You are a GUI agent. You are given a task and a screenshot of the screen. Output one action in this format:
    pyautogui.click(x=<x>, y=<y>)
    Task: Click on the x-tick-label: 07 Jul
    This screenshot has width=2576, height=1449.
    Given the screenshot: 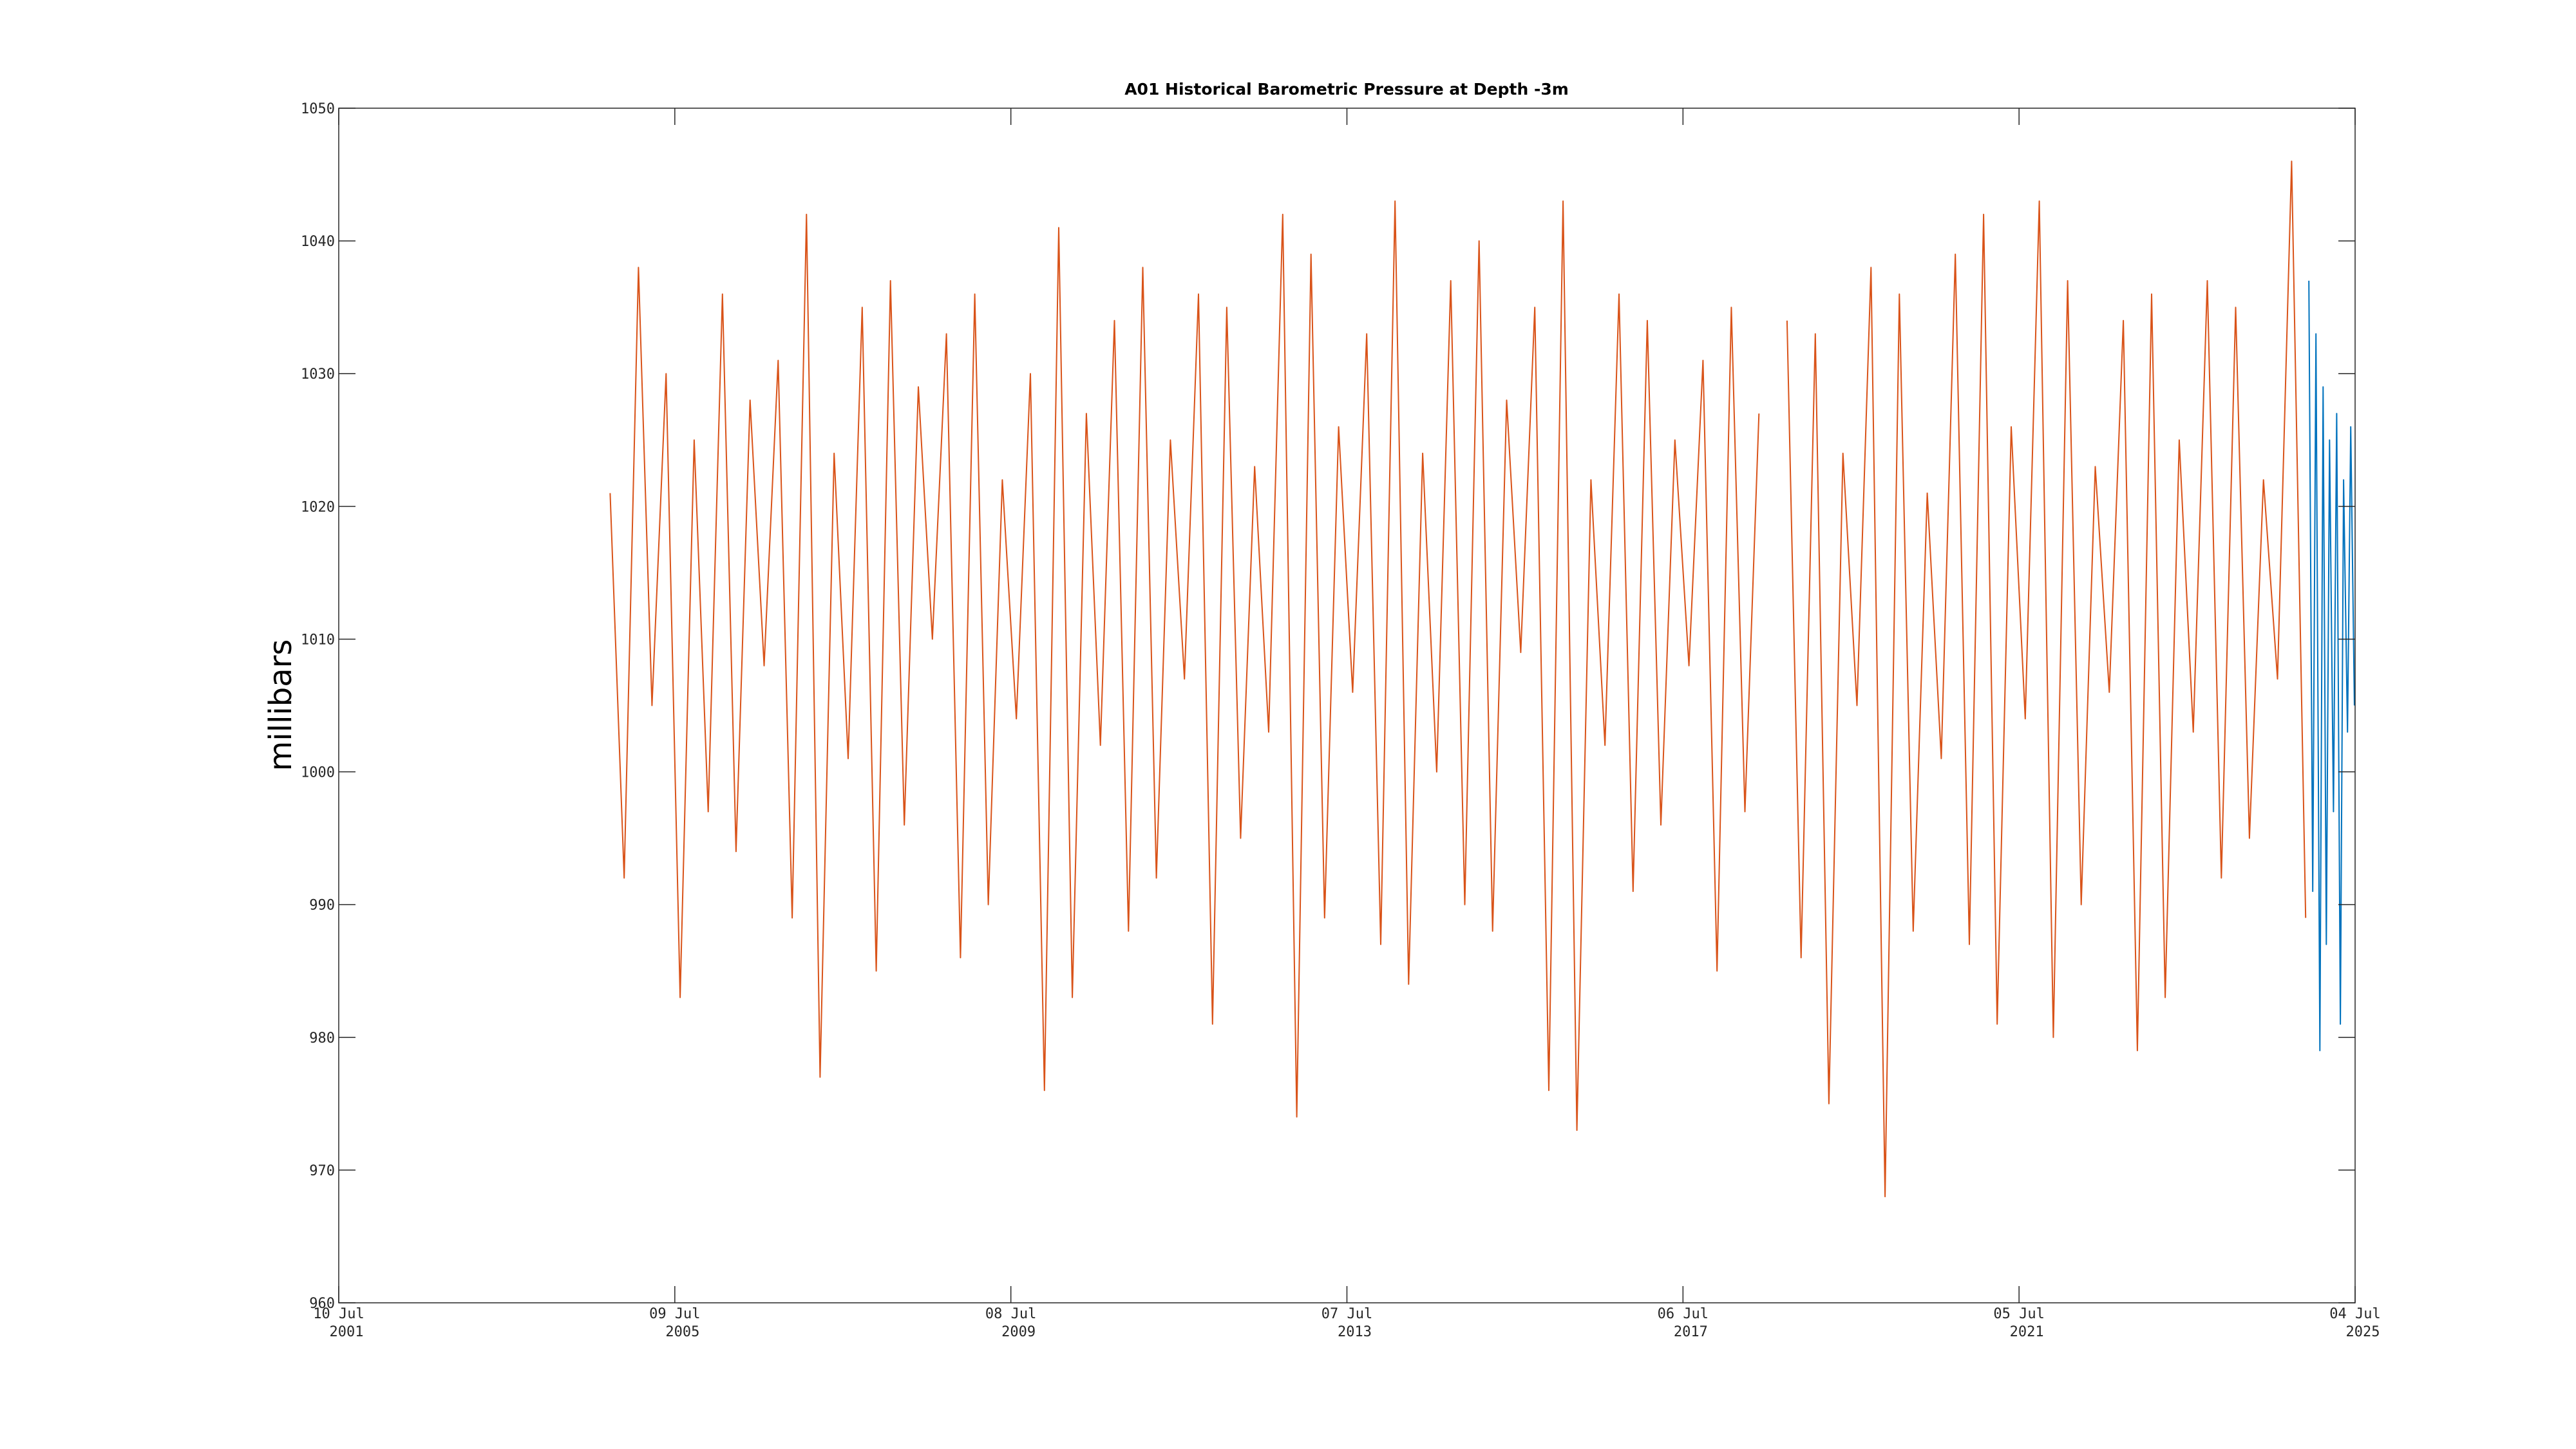 What is the action you would take?
    pyautogui.click(x=1347, y=1314)
    